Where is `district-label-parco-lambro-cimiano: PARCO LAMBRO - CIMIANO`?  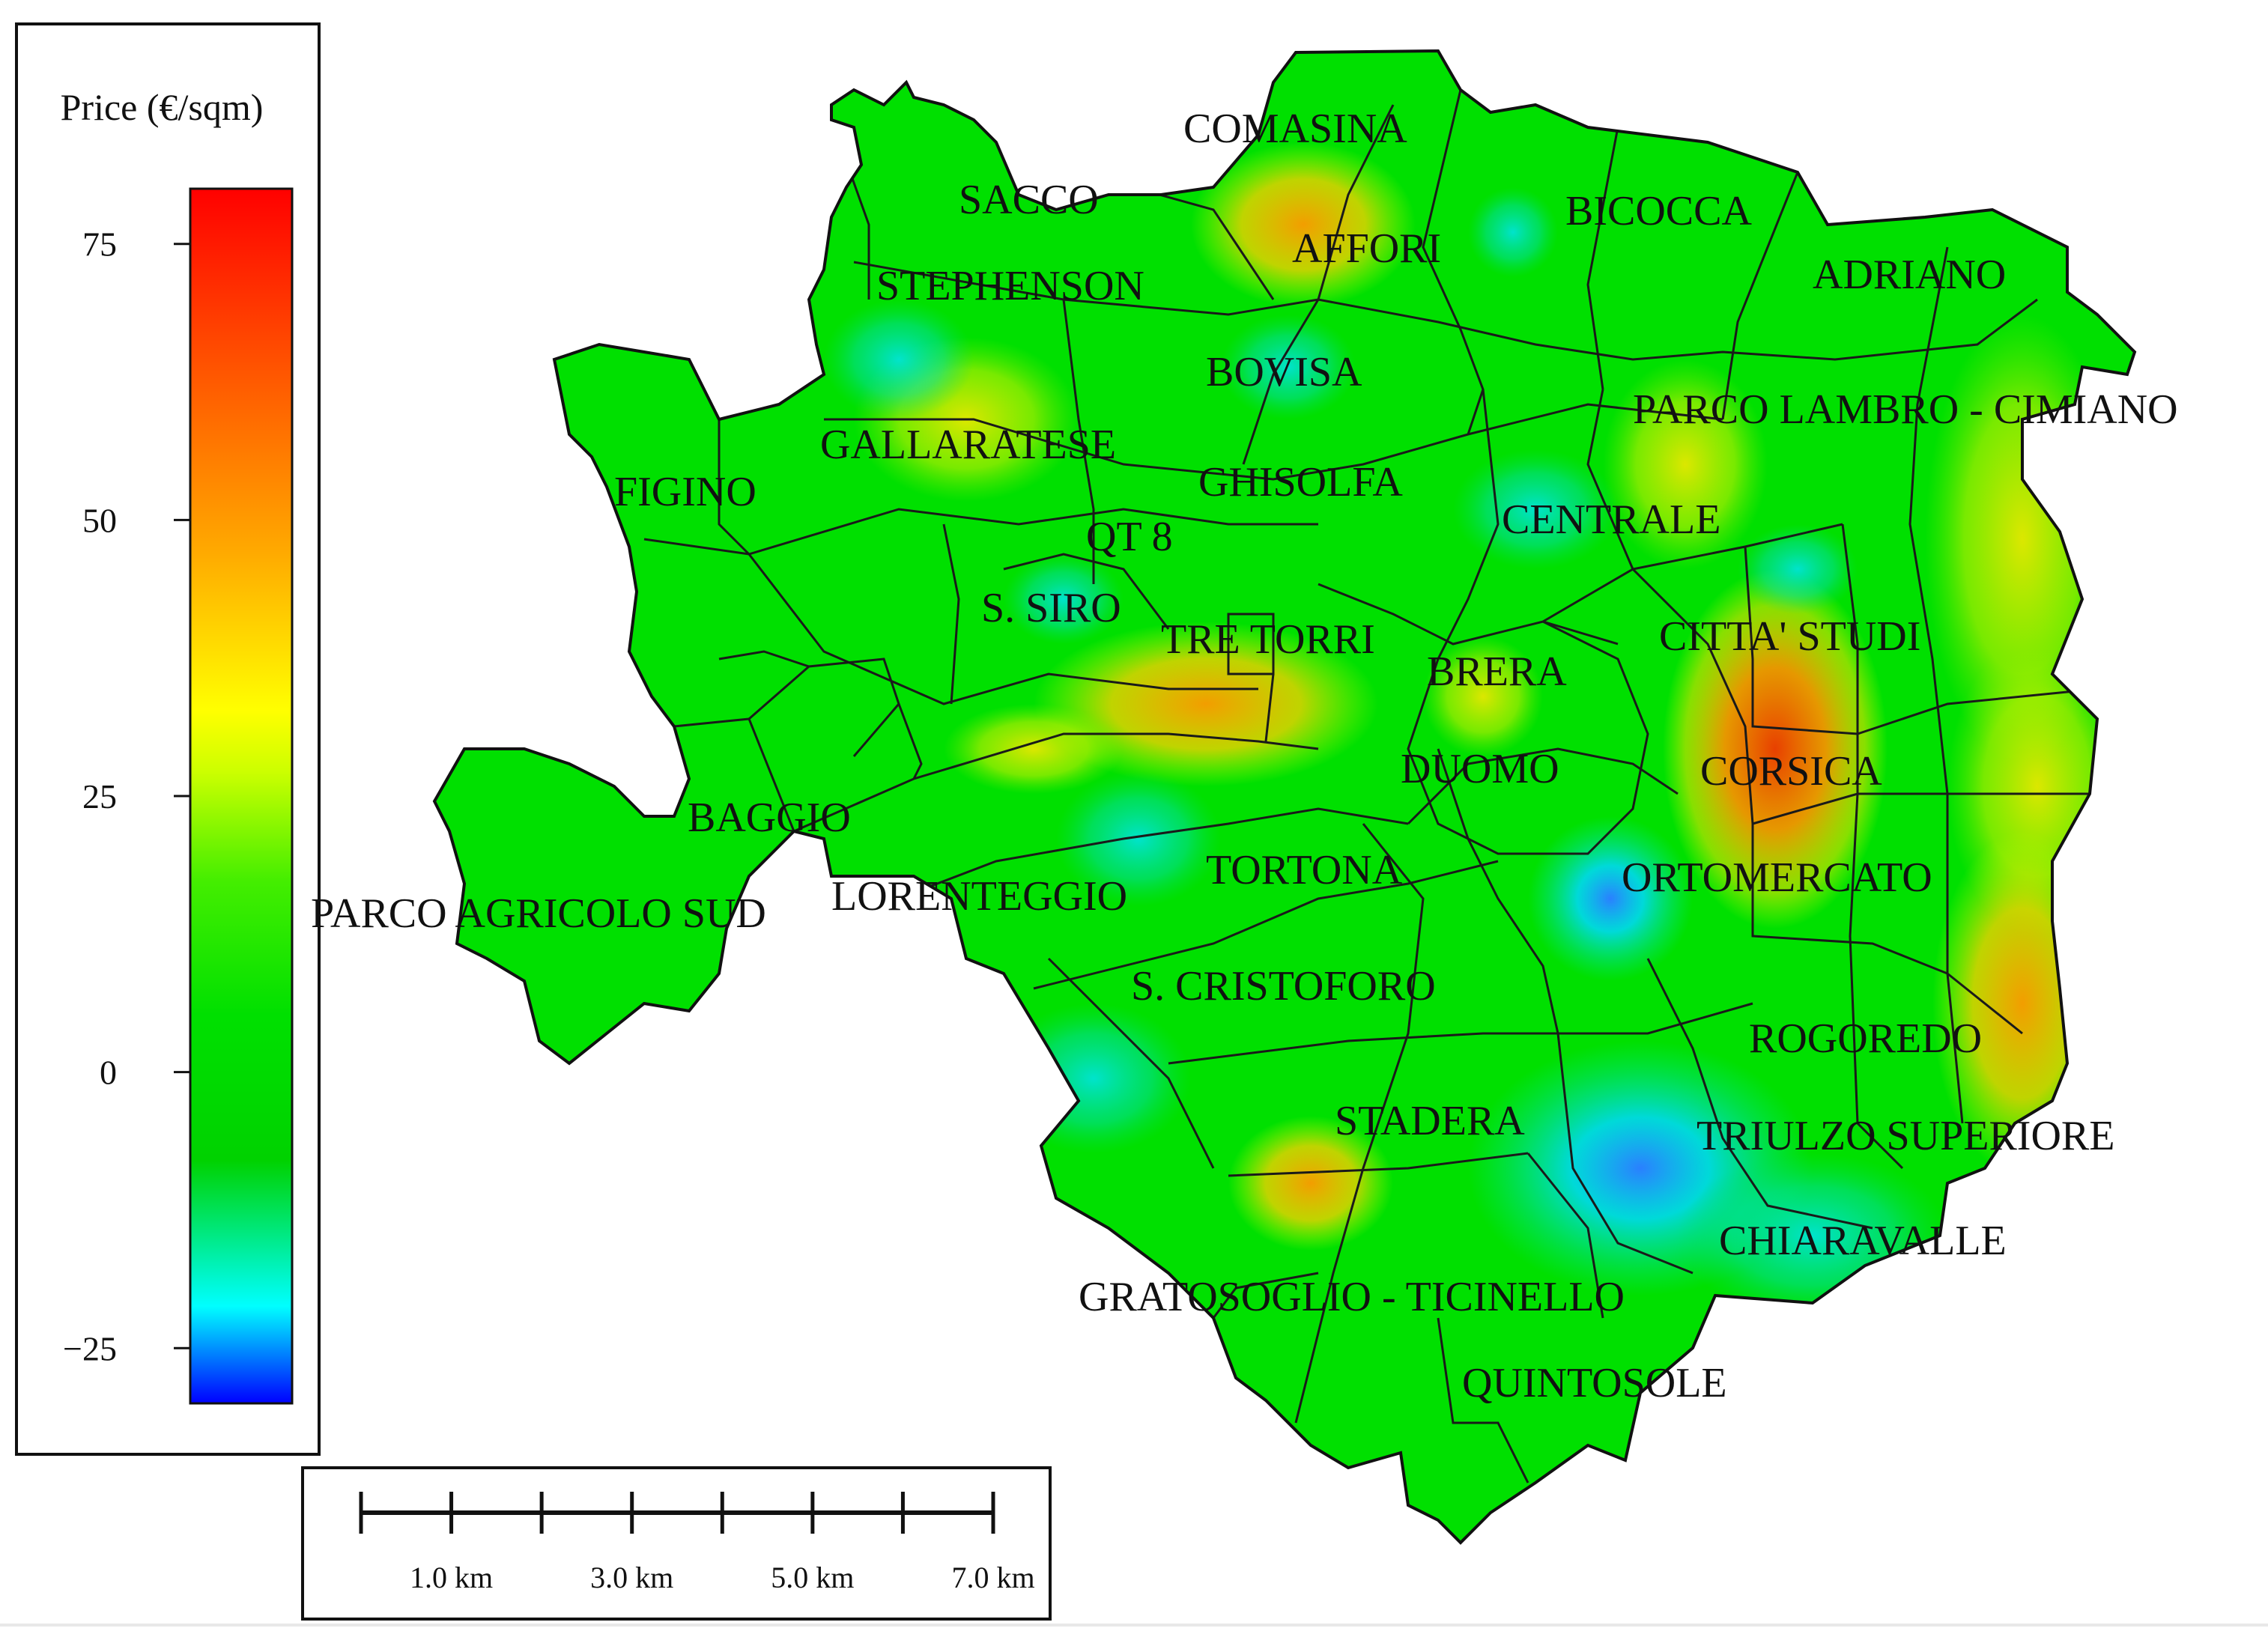 district-label-parco-lambro-cimiano: PARCO LAMBRO - CIMIANO is located at coordinates (1906, 409).